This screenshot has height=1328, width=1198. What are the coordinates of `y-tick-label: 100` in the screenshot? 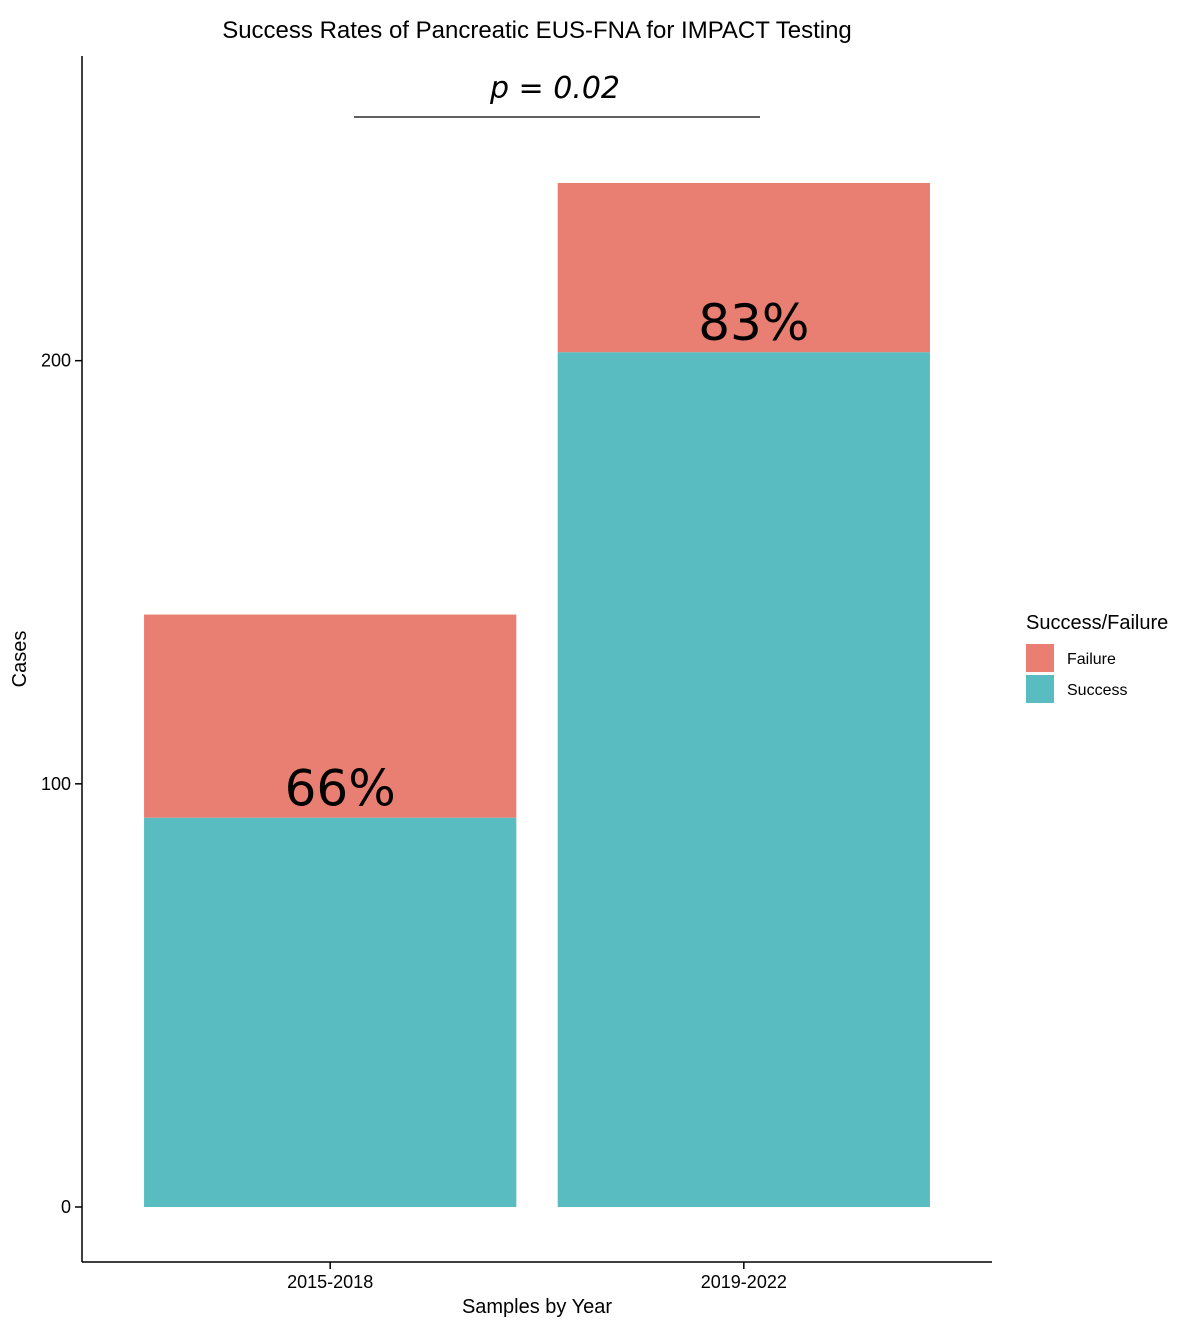 It's located at (56, 784).